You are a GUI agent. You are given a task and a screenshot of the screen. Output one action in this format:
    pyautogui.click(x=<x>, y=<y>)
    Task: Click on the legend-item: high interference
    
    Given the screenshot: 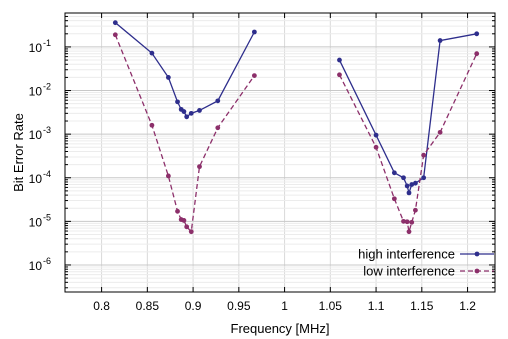 What is the action you would take?
    pyautogui.click(x=426, y=254)
    